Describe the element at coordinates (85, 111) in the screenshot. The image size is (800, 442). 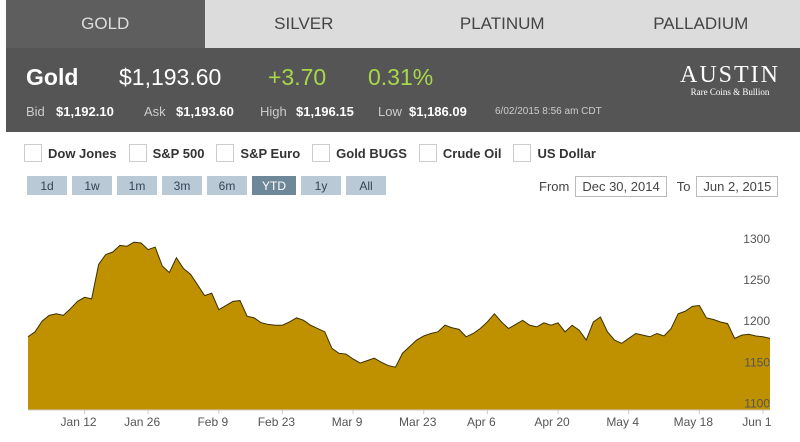
I see `bid: $1,192.10` at that location.